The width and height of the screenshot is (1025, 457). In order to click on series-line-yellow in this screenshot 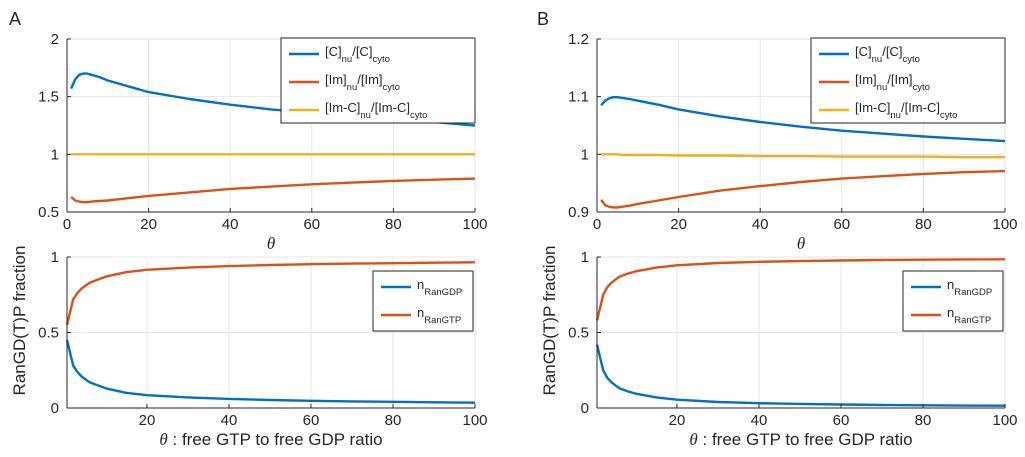, I will do `click(803, 156)`.